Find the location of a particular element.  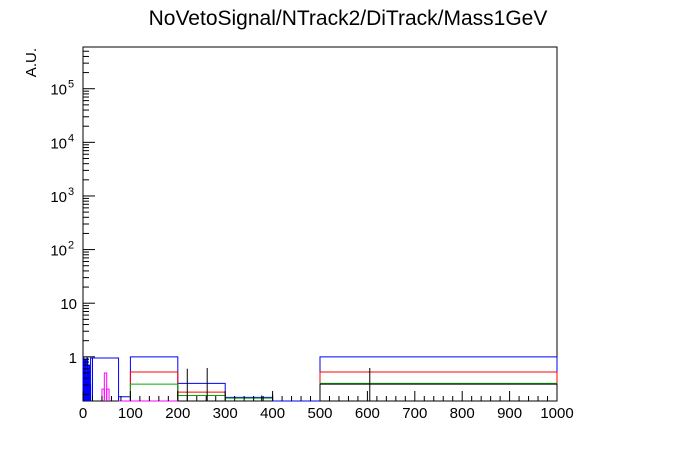

histogram-bin-s3-b0 is located at coordinates (438, 392).